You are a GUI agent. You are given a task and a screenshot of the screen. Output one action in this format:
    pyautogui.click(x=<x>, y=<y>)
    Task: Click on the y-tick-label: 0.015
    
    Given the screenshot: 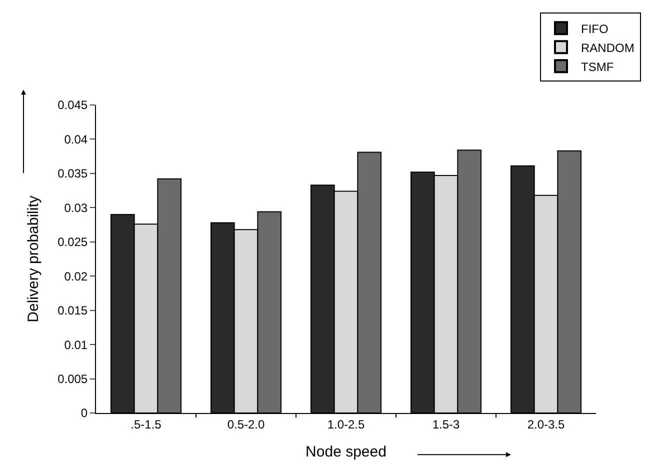 What is the action you would take?
    pyautogui.click(x=73, y=311)
    